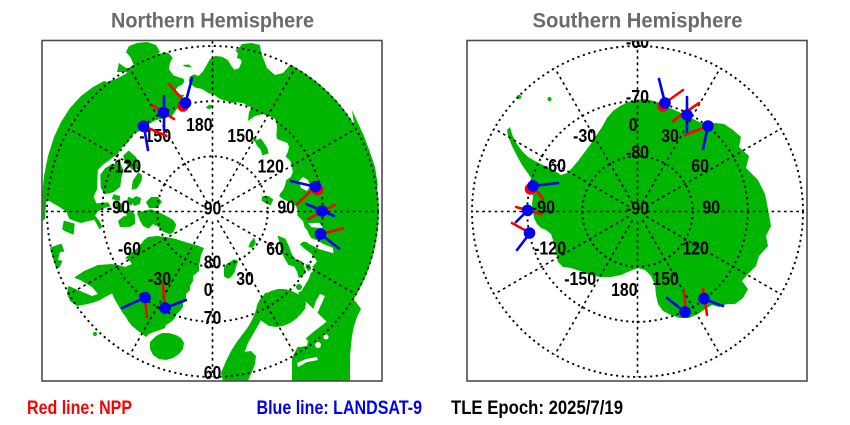 This screenshot has height=425, width=850. Describe the element at coordinates (637, 96) in the screenshot. I see `svg-text: -70` at that location.